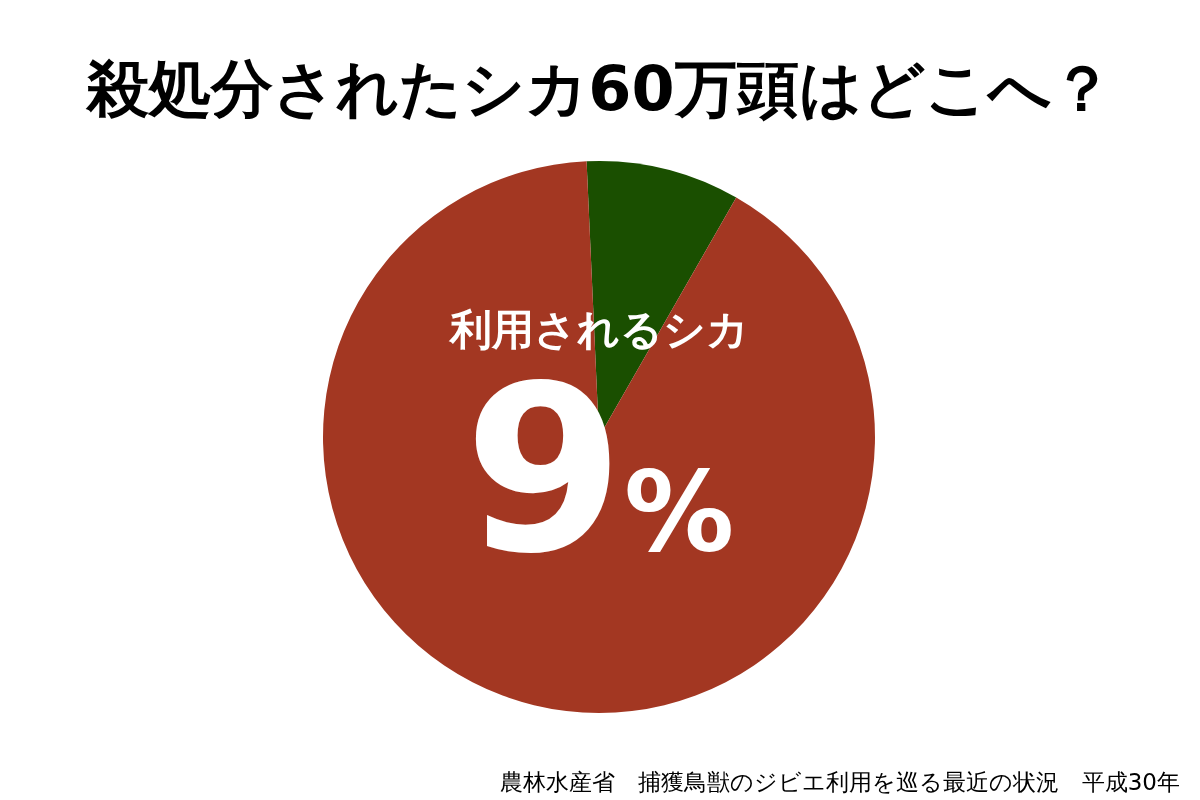 This screenshot has height=800, width=1200. Describe the element at coordinates (599, 88) in the screenshot. I see `chart-title: 殺処分されたシカ60万頭はどこへ？` at that location.